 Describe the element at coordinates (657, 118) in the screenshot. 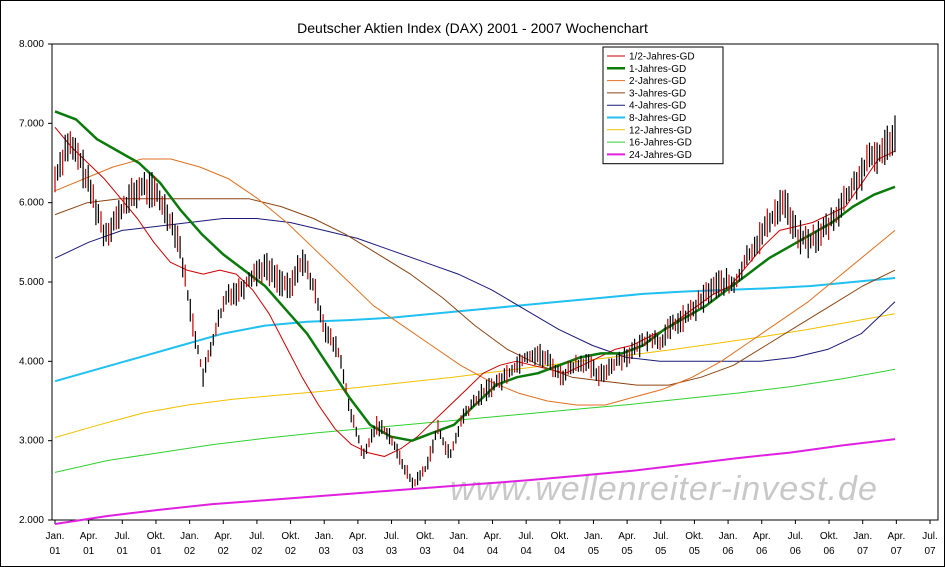

I see `legend-label: 8-Jahres-GD` at that location.